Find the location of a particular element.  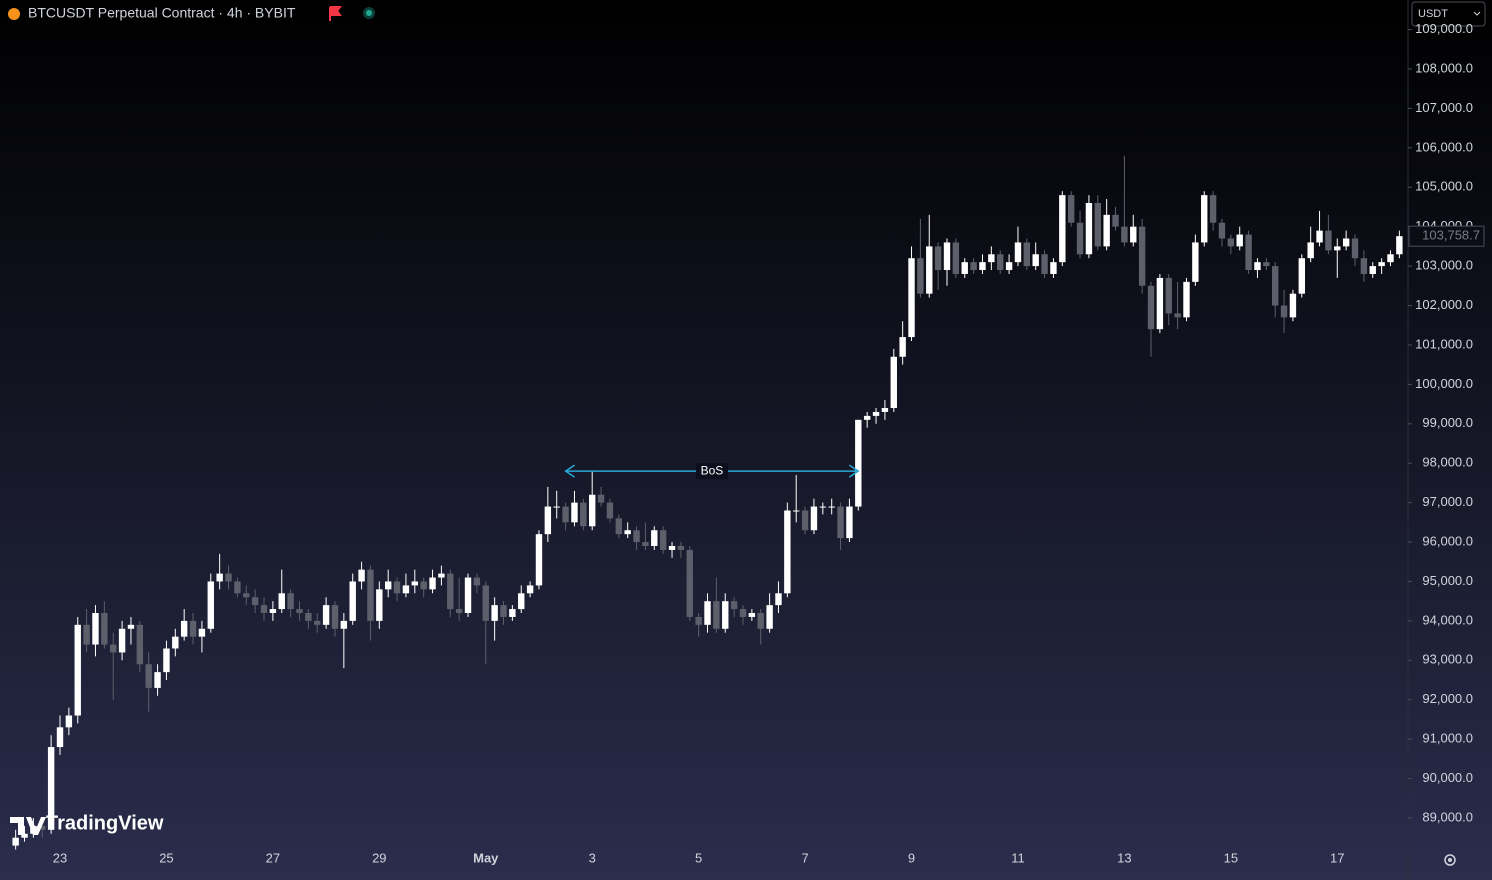

x-tick-label: 11 is located at coordinates (1018, 857).